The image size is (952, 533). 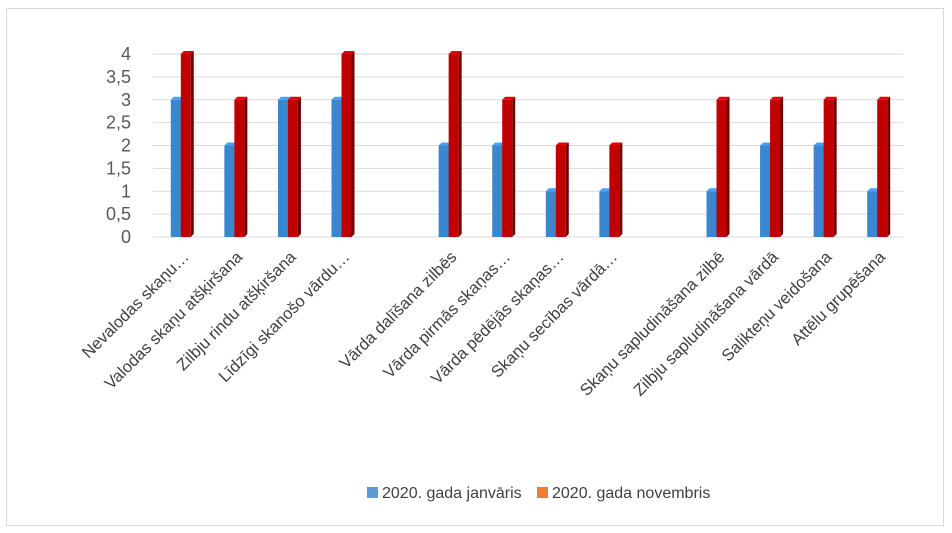 What do you see at coordinates (118, 123) in the screenshot?
I see `y-tick-label: 2,5` at bounding box center [118, 123].